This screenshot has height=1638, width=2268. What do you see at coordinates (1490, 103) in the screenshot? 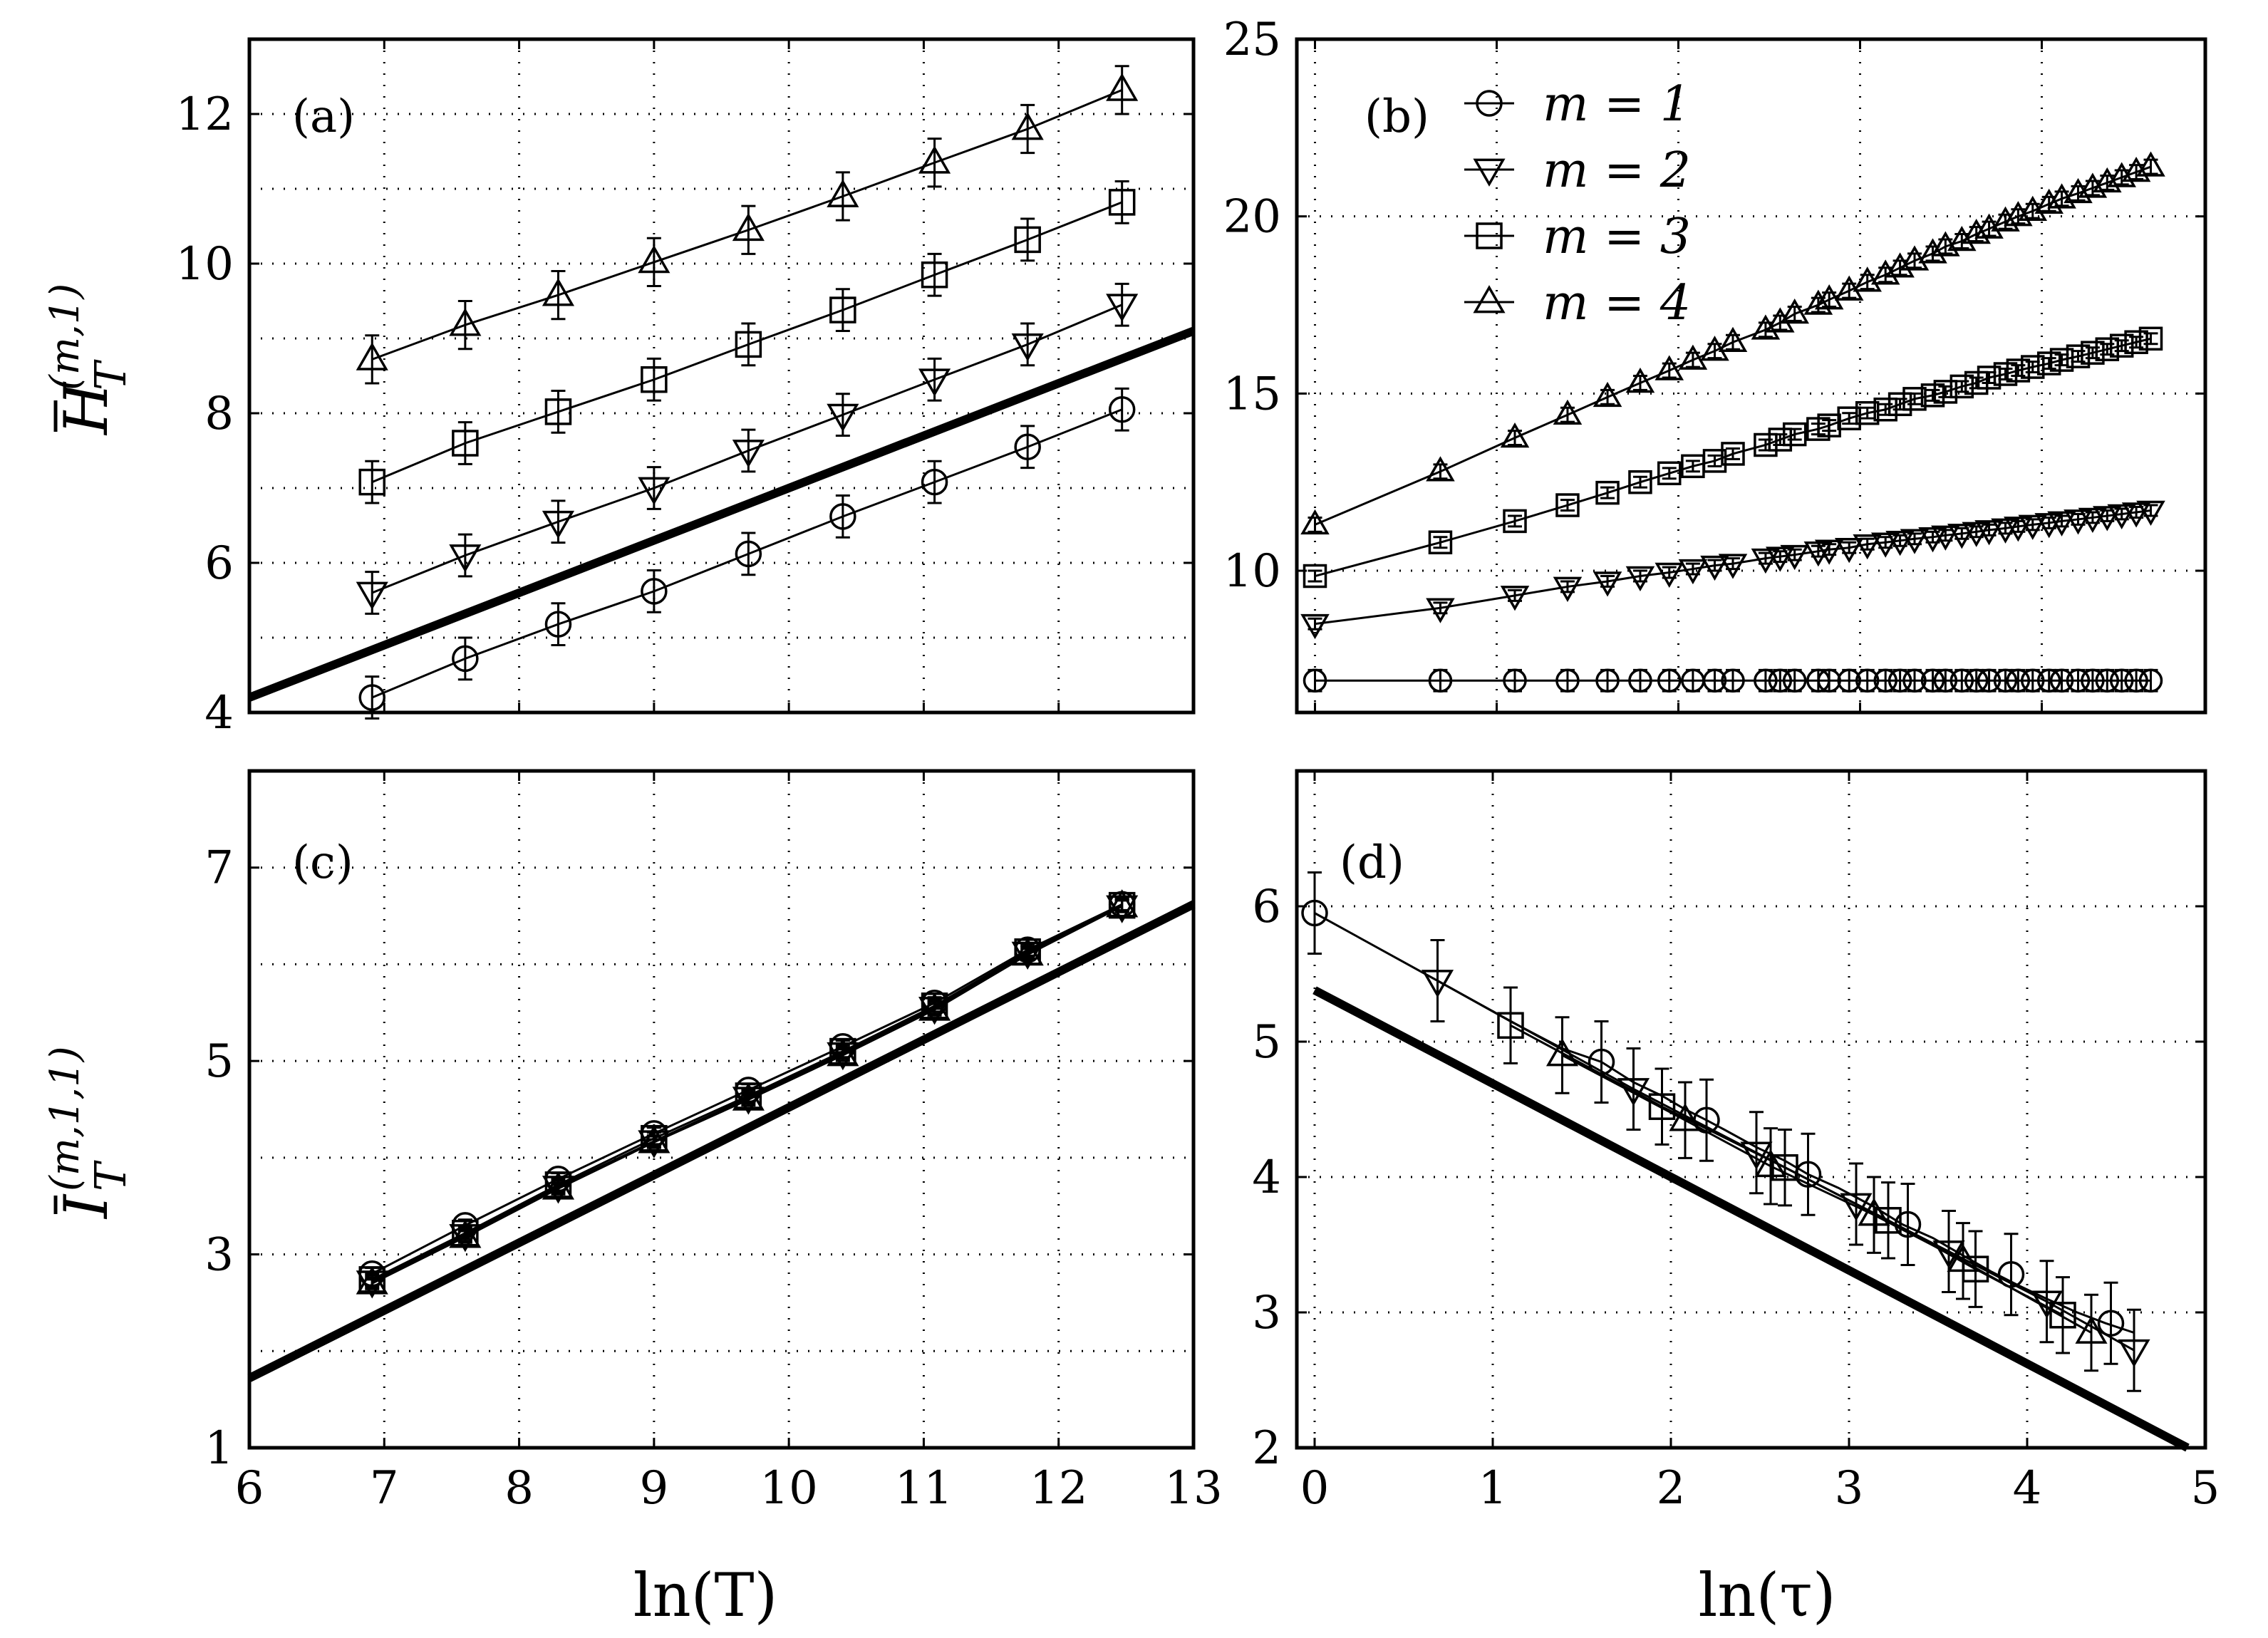
I see `legend-marker-m1` at bounding box center [1490, 103].